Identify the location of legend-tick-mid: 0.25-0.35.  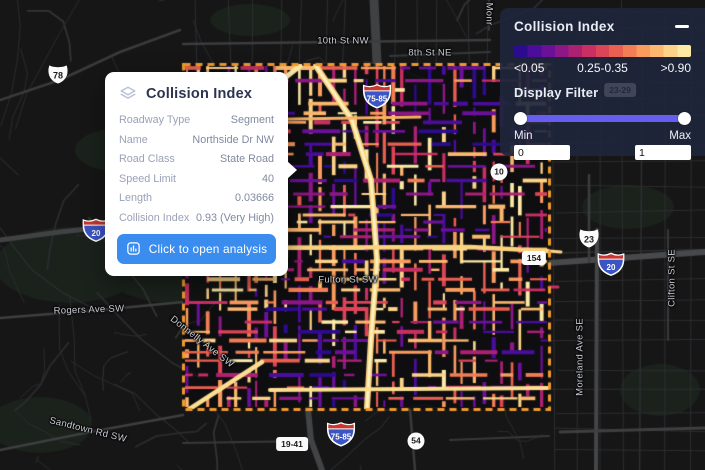
(602, 68).